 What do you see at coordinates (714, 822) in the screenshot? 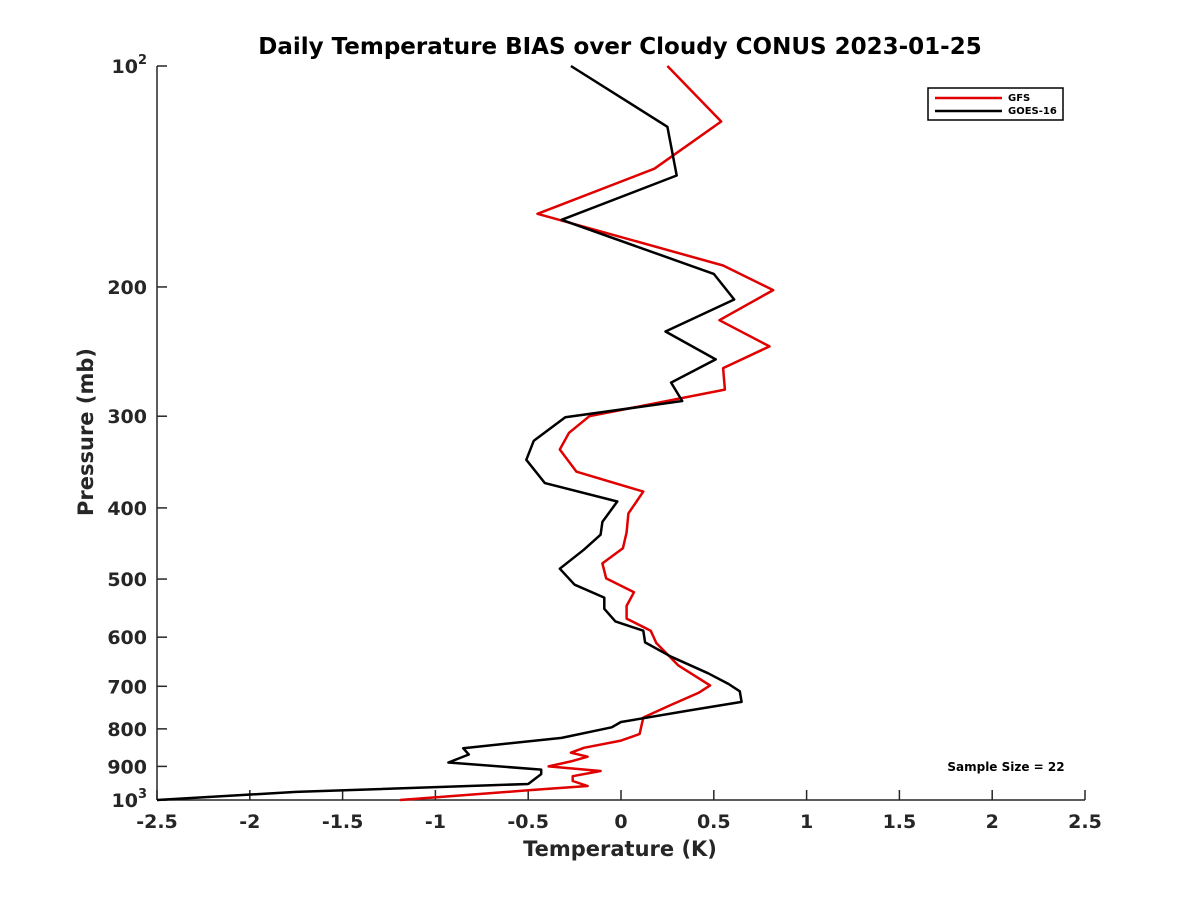
I see `x-tick-label: 0.5` at bounding box center [714, 822].